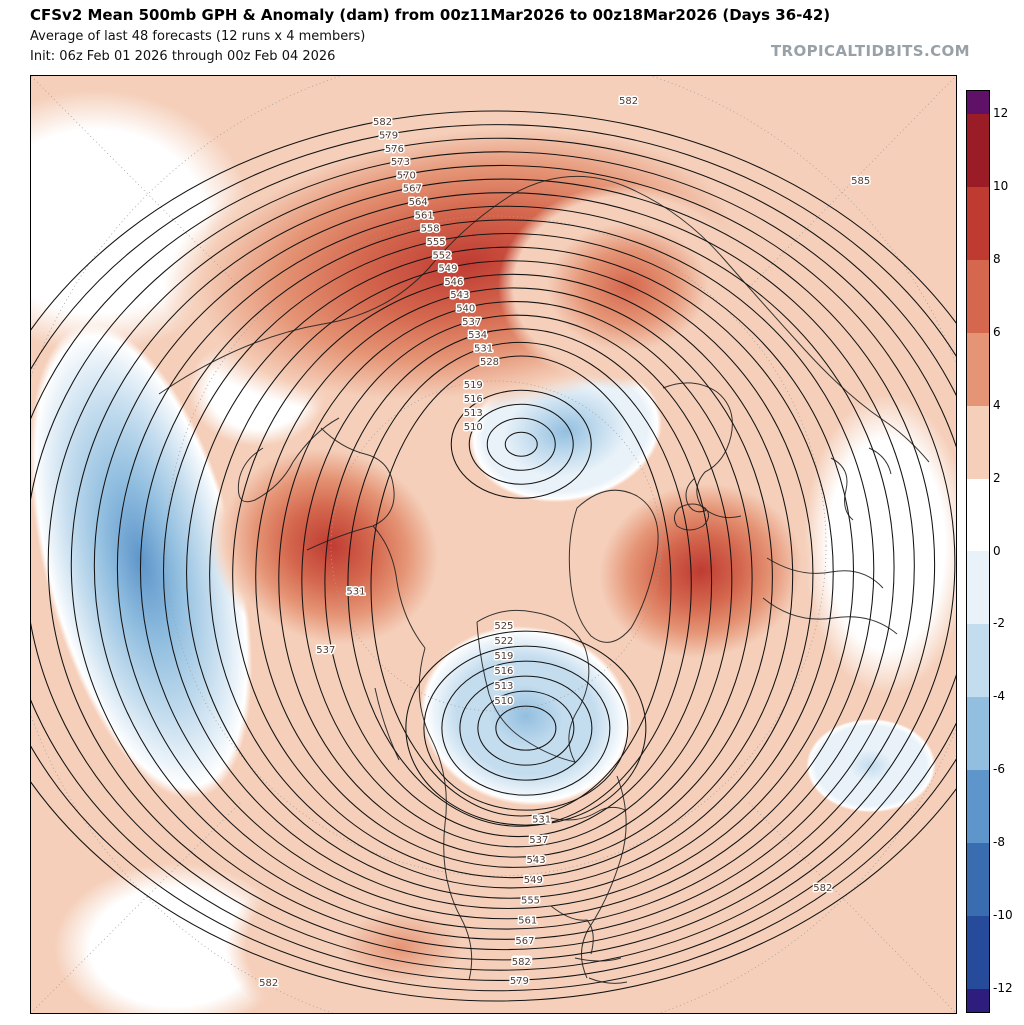  I want to click on contour-label: 576, so click(394, 149).